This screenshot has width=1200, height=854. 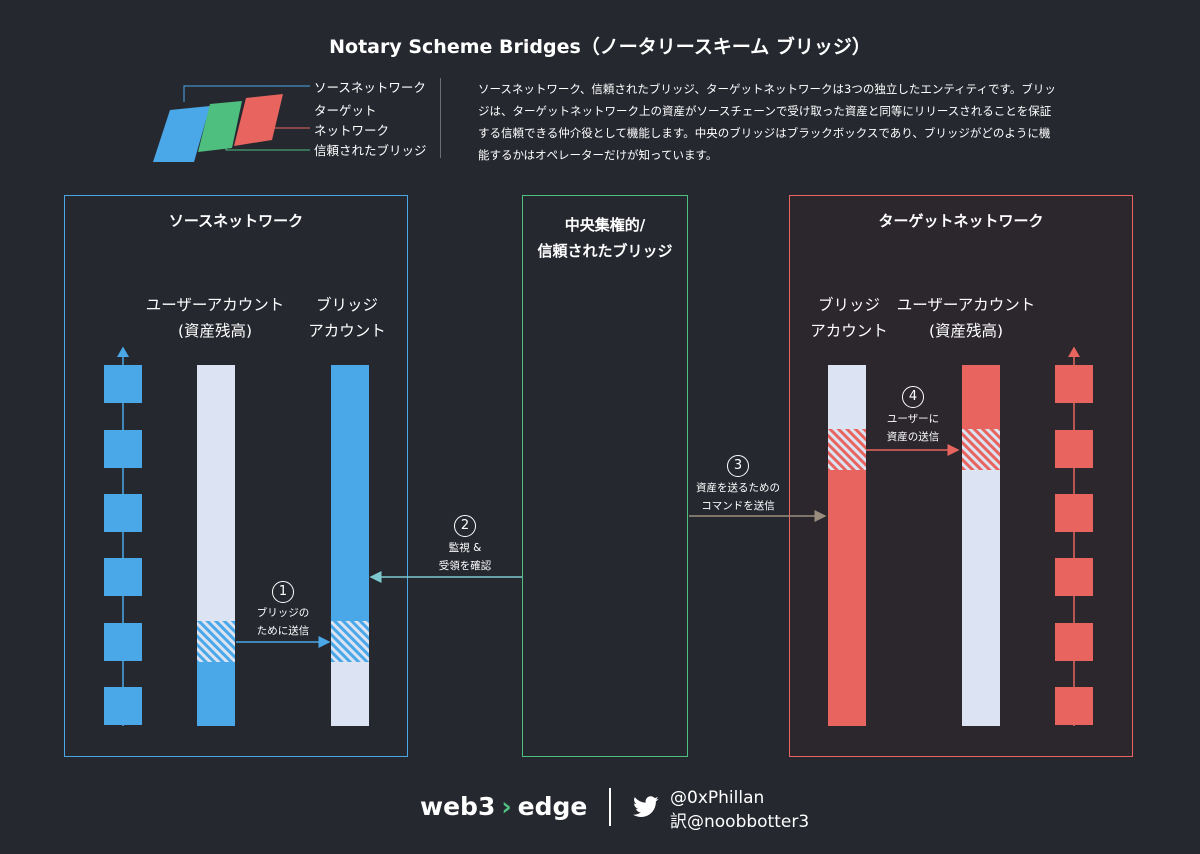 I want to click on trusted-bridge-title: 中央集権的/ 信頼されたブリッジ, so click(x=605, y=238).